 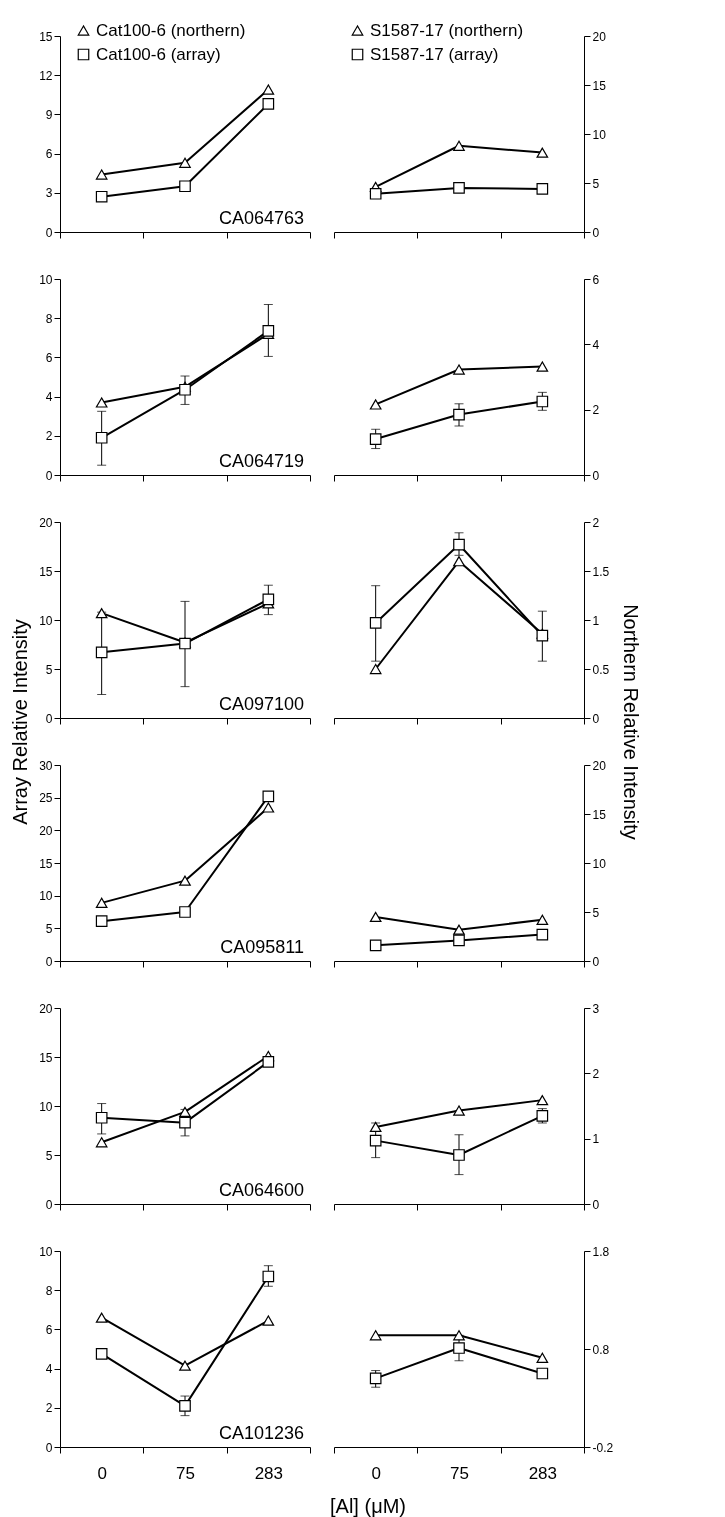 What do you see at coordinates (631, 722) in the screenshot?
I see `y2-axis-title: Northern Relative Intensity` at bounding box center [631, 722].